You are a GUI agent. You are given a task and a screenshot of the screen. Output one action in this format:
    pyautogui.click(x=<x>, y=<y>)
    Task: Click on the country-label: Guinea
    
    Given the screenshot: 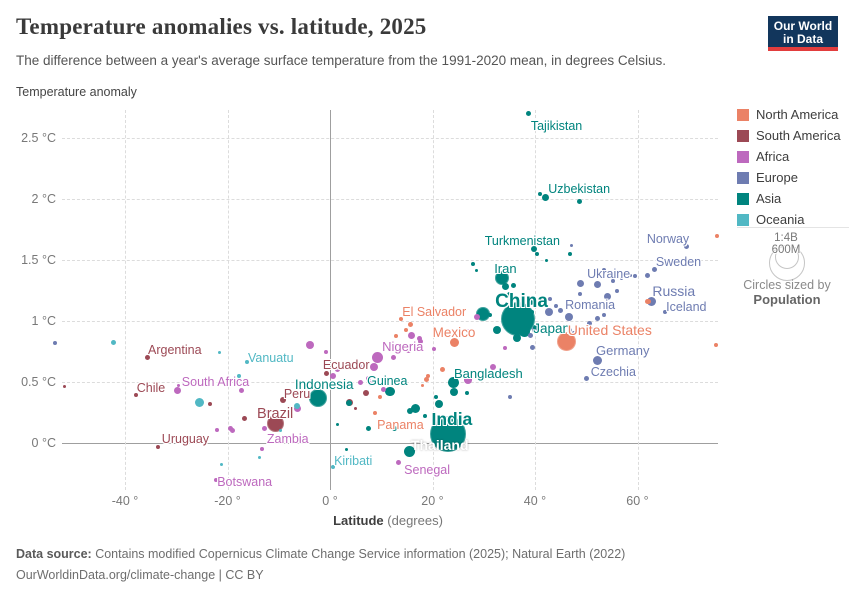 What is the action you would take?
    pyautogui.click(x=387, y=381)
    